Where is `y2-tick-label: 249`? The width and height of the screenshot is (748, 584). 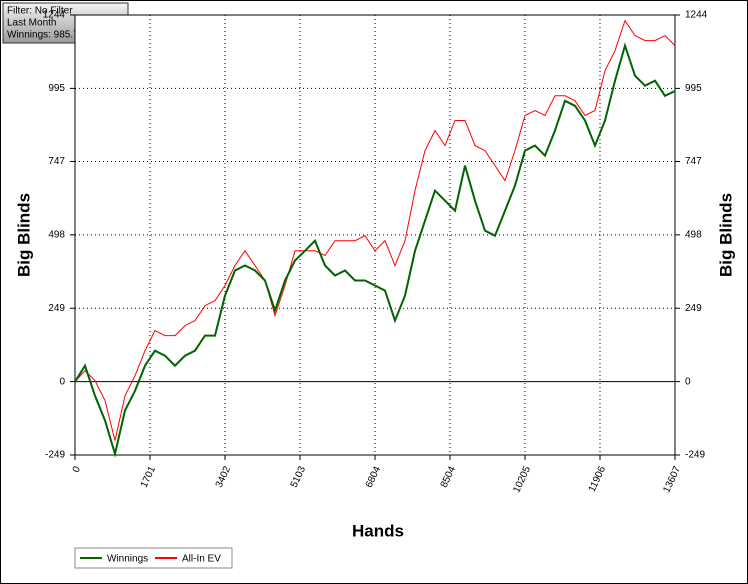
y2-tick-label: 249 is located at coordinates (693, 308).